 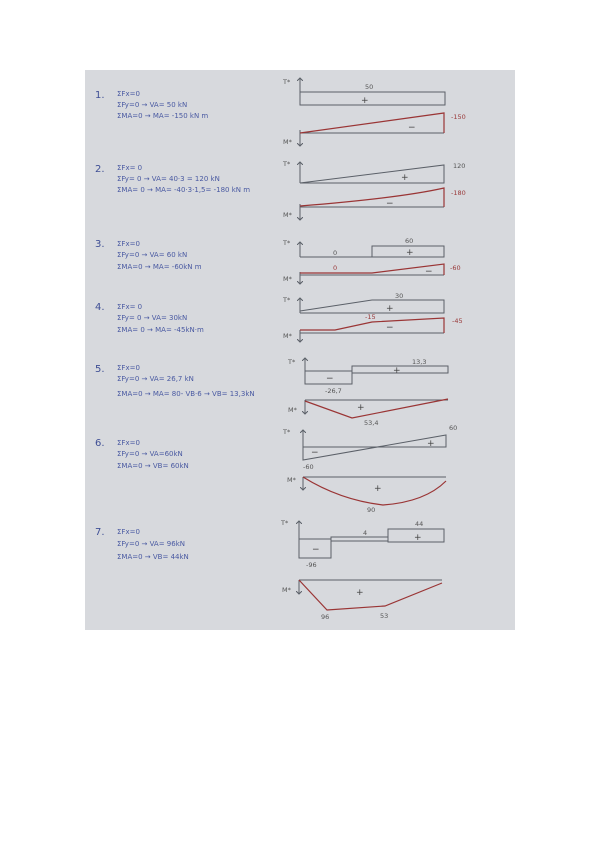 I want to click on shear-diagram: T* 0 60 +, so click(x=363, y=247).